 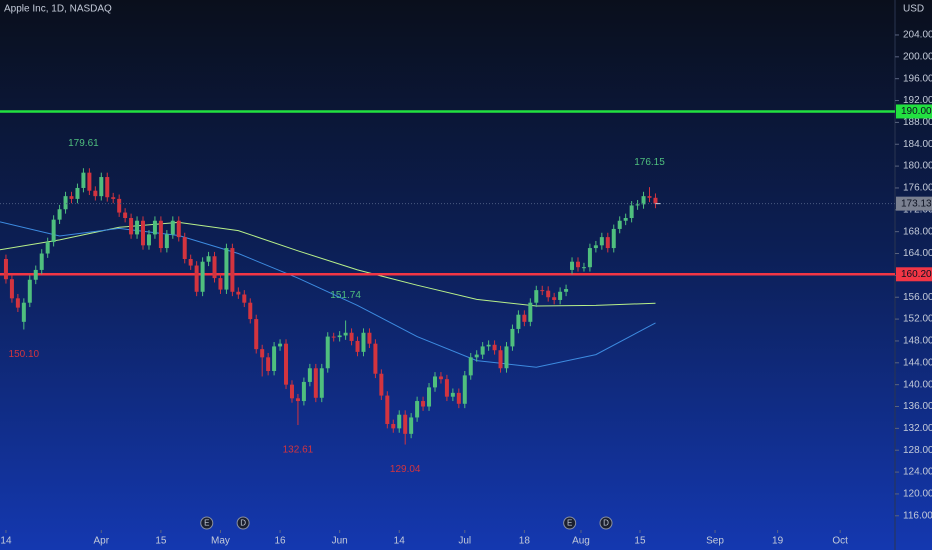 I want to click on y-tick-label: 124.00, so click(x=917, y=472).